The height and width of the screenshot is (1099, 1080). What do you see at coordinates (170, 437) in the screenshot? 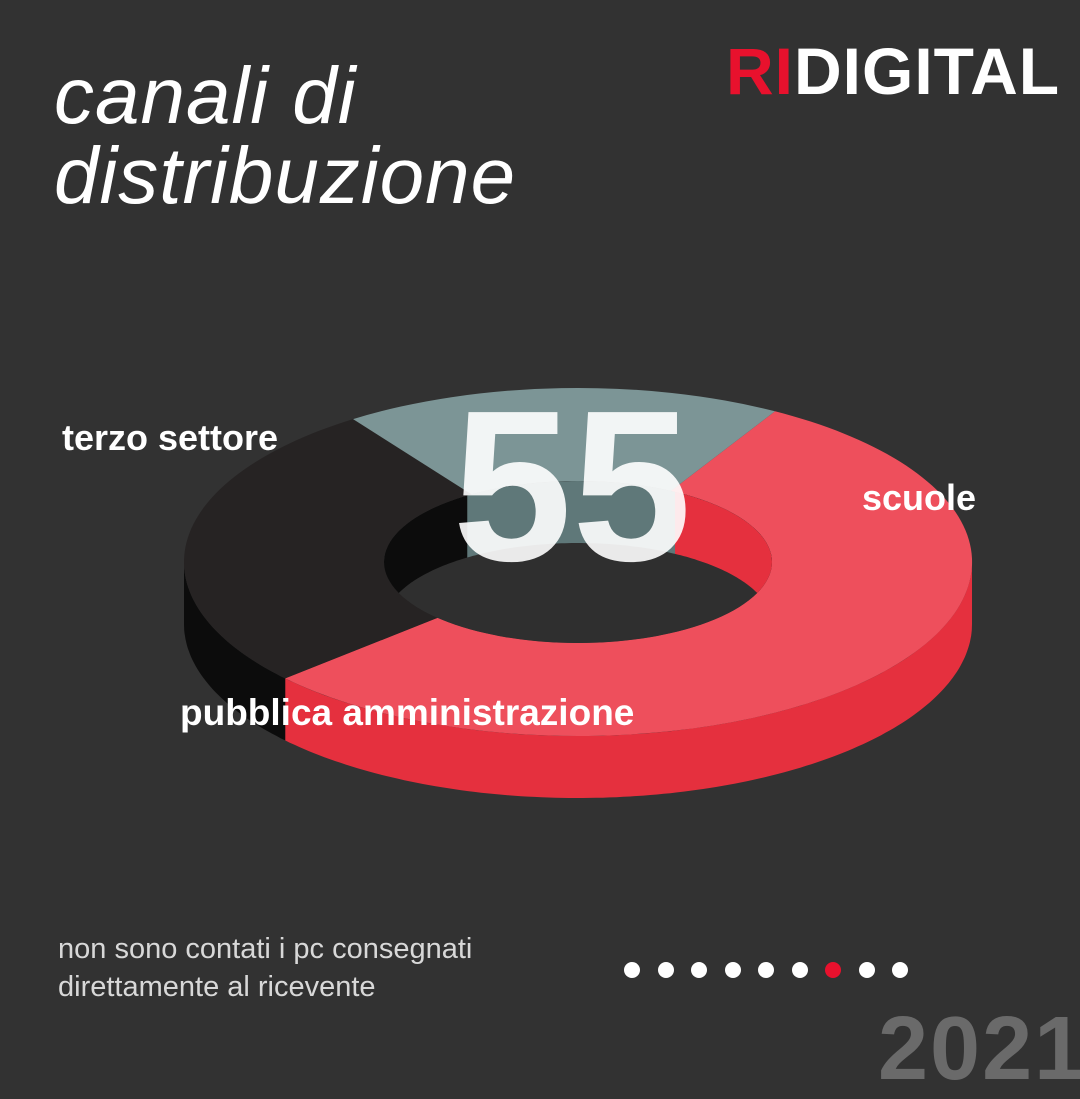
I see `slice-label-terzo-settore: terzo settore` at bounding box center [170, 437].